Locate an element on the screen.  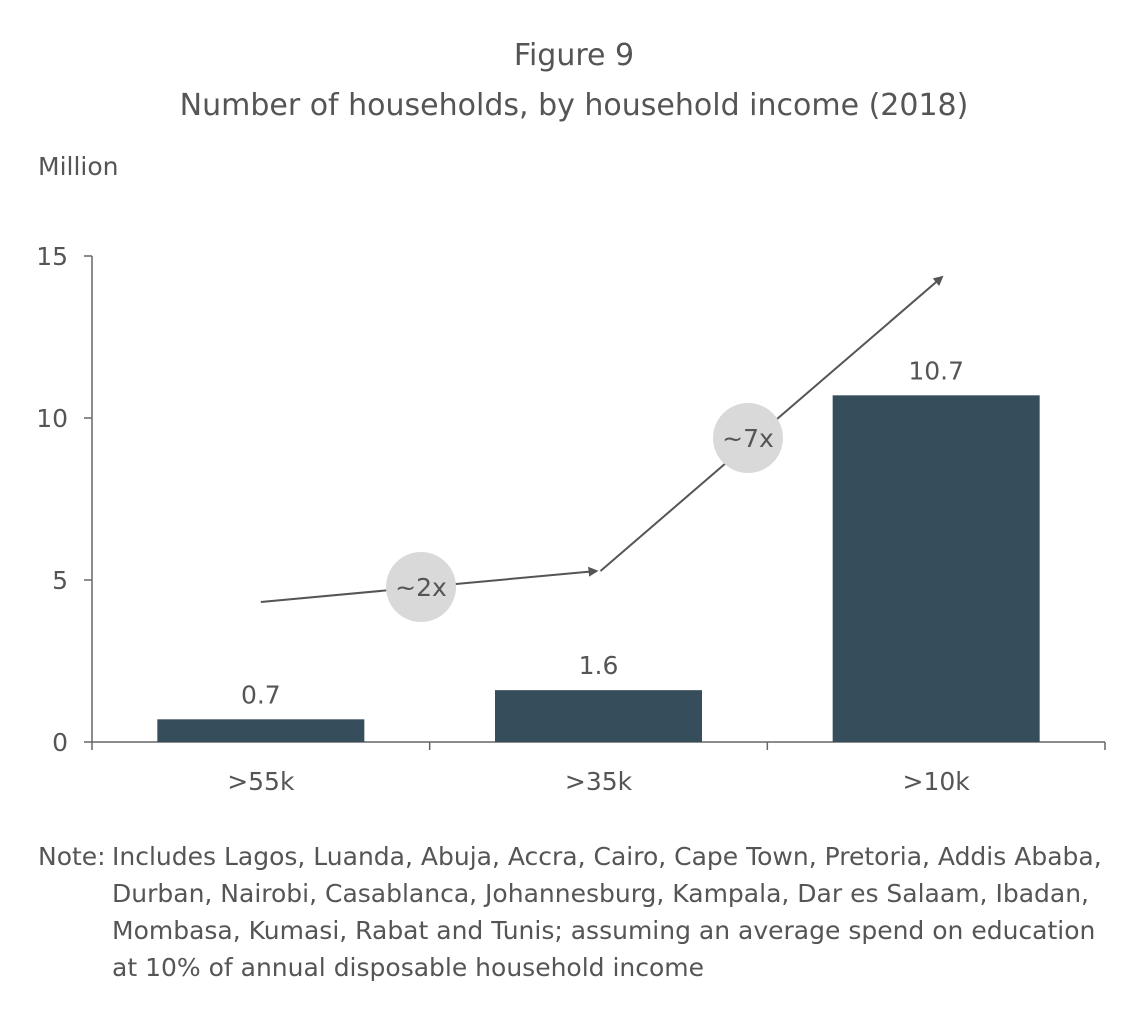
annotation-label-0: ~2x is located at coordinates (421, 587).